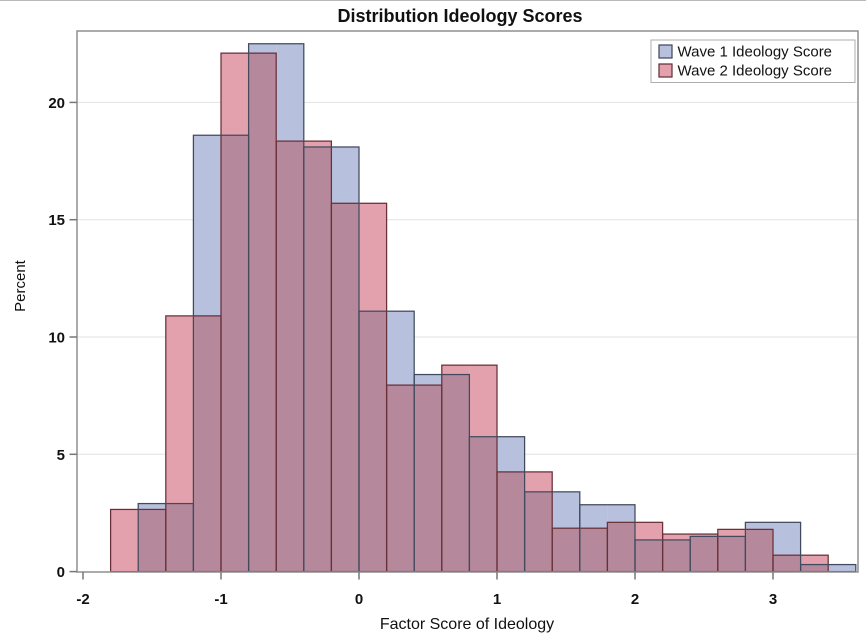 This screenshot has width=866, height=640. Describe the element at coordinates (61, 572) in the screenshot. I see `y-tick-label: 0` at that location.